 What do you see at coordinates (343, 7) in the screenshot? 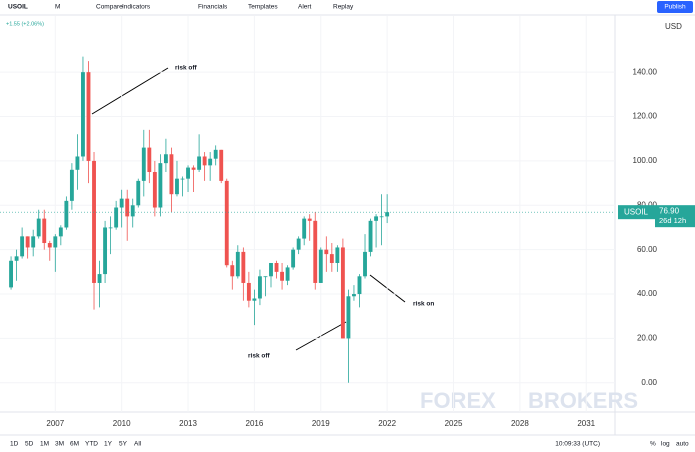
I see `toolbar-button: Replay` at bounding box center [343, 7].